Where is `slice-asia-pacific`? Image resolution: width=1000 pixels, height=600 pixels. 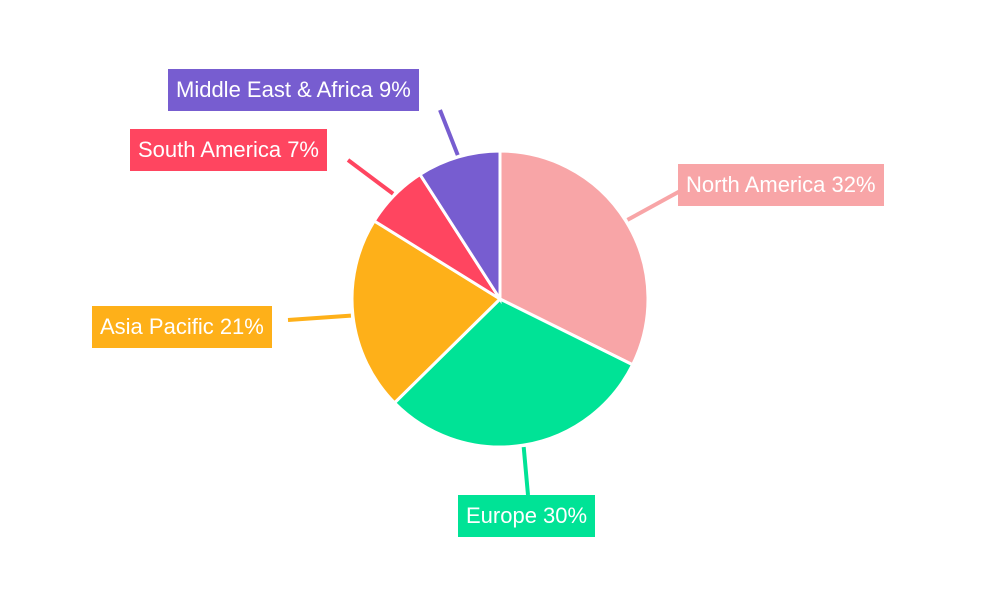 slice-asia-pacific is located at coordinates (426, 311).